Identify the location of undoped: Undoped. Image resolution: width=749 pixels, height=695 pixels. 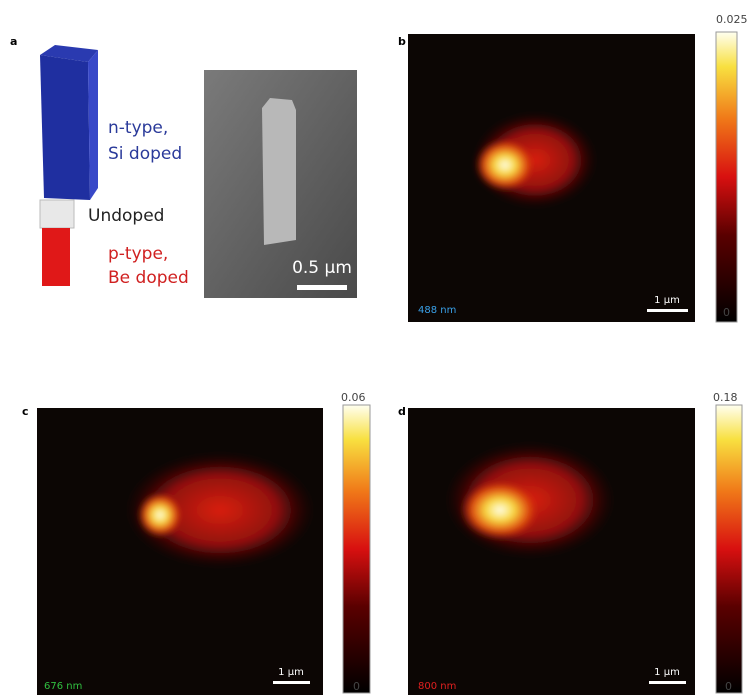
(126, 216).